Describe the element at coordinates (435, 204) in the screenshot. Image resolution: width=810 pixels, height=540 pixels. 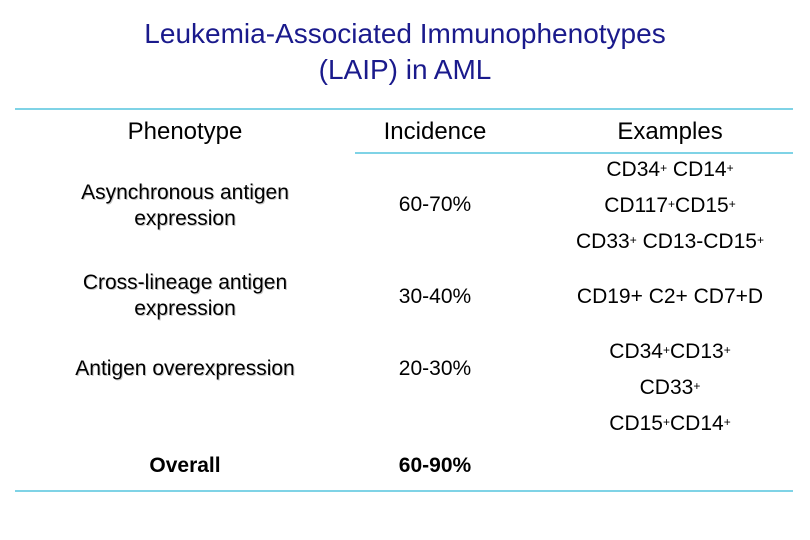
I see `incidence-cell: 60-70%` at that location.